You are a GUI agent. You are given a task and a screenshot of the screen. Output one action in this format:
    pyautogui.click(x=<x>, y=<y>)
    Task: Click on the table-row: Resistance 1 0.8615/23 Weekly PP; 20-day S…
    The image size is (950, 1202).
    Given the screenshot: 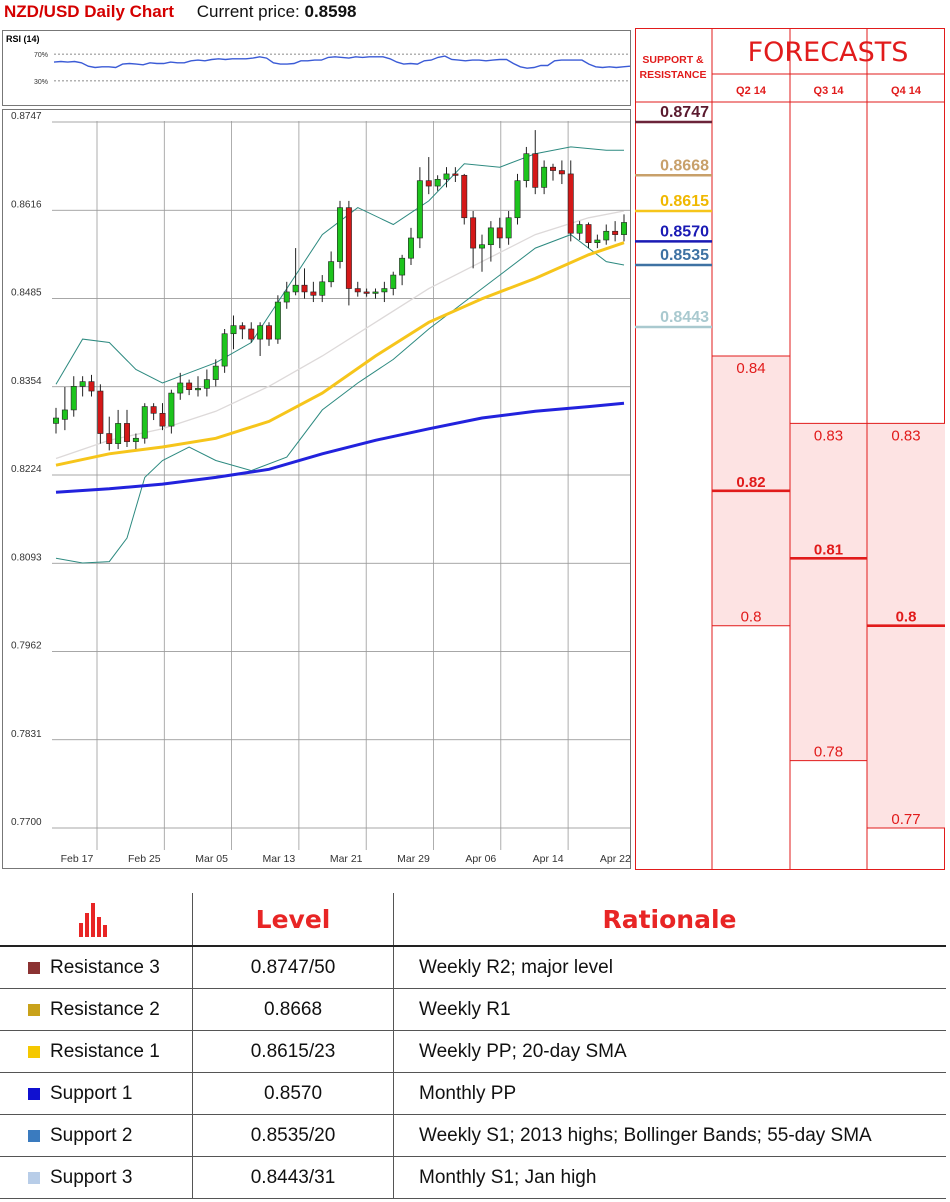 What is the action you would take?
    pyautogui.click(x=473, y=1051)
    